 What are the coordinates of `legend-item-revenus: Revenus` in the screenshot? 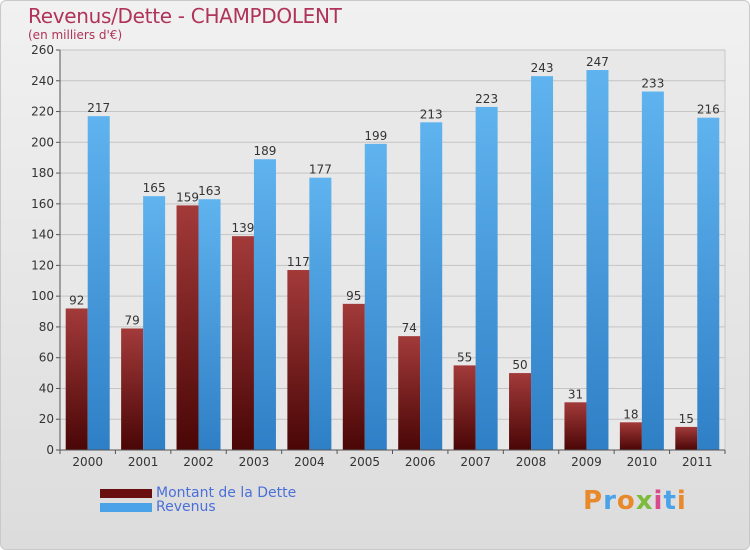 It's located at (158, 507).